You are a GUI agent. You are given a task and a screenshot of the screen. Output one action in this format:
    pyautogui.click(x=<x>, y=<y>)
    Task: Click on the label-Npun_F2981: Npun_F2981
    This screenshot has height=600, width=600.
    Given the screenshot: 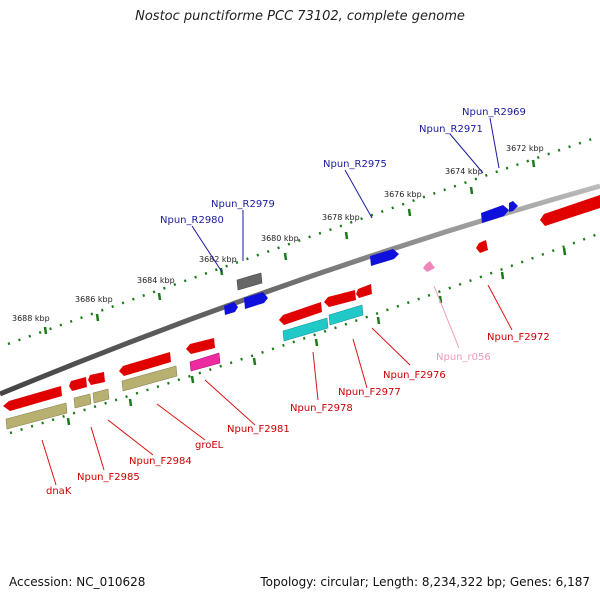 What is the action you would take?
    pyautogui.click(x=258, y=429)
    